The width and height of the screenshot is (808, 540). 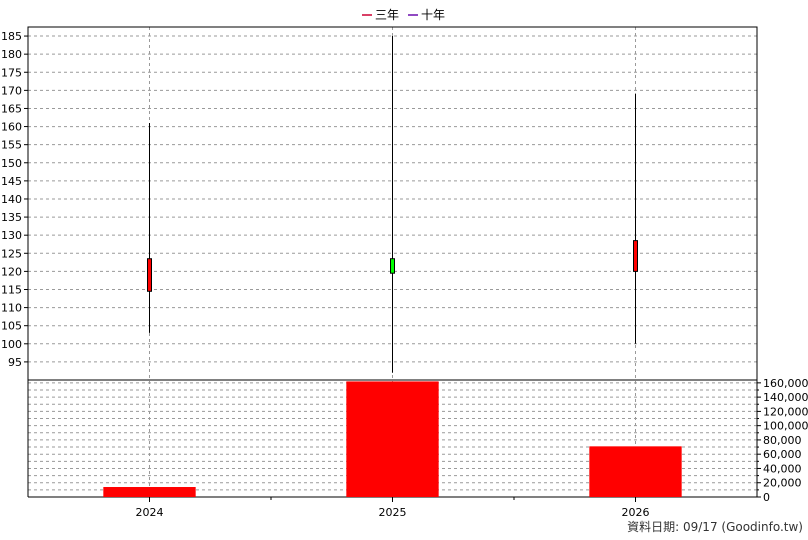 What do you see at coordinates (150, 512) in the screenshot?
I see `x-tick-label: 2024` at bounding box center [150, 512].